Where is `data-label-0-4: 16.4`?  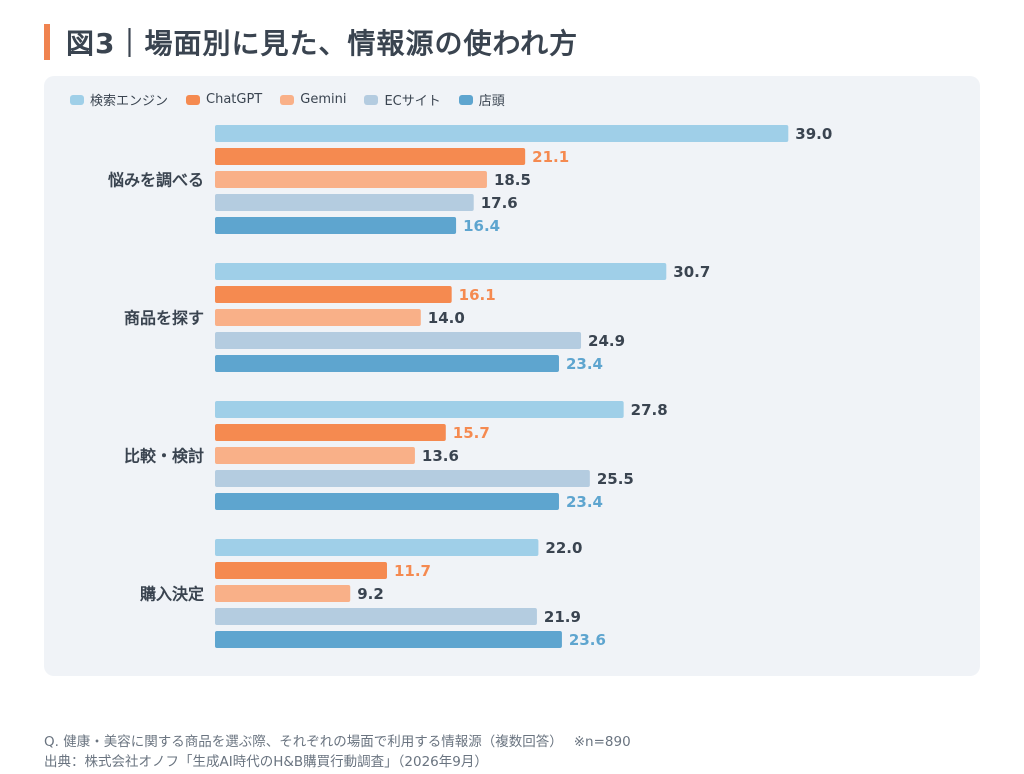 data-label-0-4: 16.4 is located at coordinates (481, 226).